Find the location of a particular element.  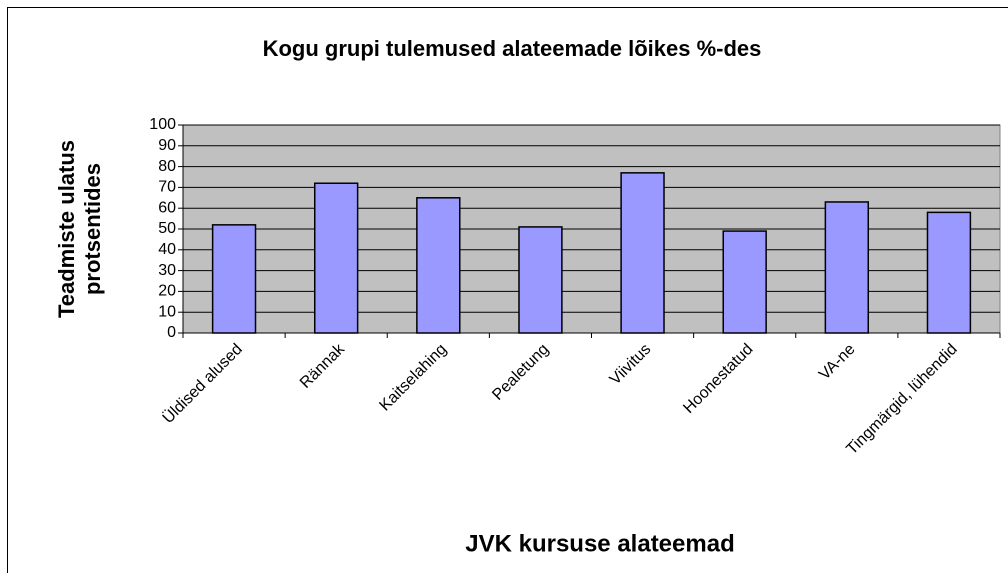

y-tick-label: 80 is located at coordinates (167, 166).